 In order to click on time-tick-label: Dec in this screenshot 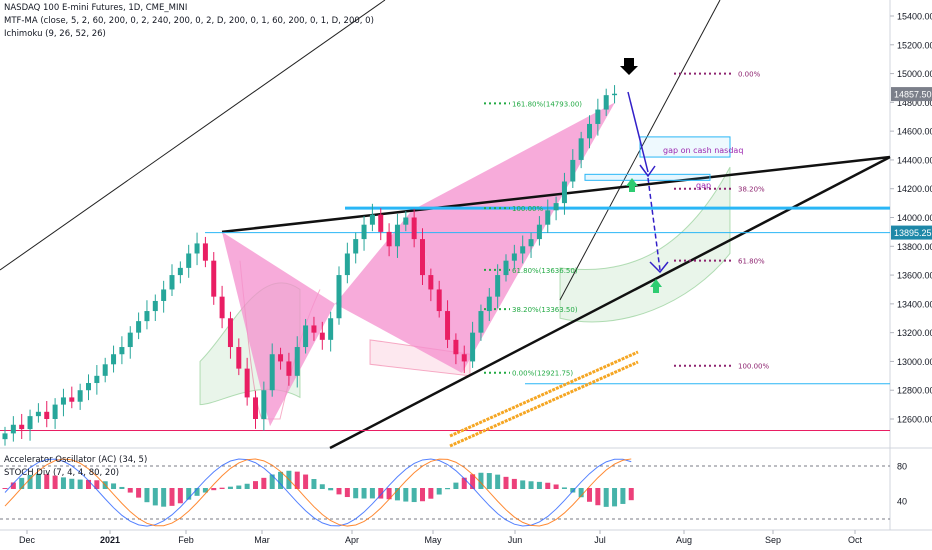, I will do `click(27, 540)`.